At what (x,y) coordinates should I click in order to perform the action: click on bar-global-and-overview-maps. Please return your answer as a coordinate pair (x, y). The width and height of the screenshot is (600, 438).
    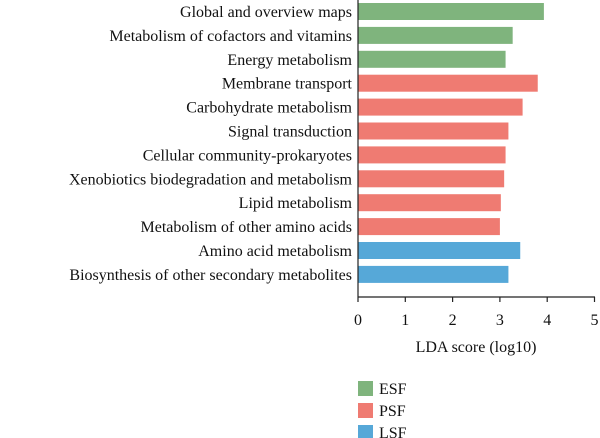
    Looking at the image, I should click on (451, 11).